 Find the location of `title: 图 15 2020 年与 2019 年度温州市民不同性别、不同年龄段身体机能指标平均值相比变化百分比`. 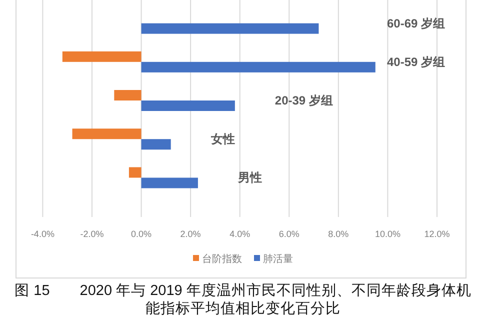

title: 图 15 2020 年与 2019 年度温州市民不同性别、不同年龄段身体机能指标平均值相比变化百分比 is located at coordinates (243, 300).